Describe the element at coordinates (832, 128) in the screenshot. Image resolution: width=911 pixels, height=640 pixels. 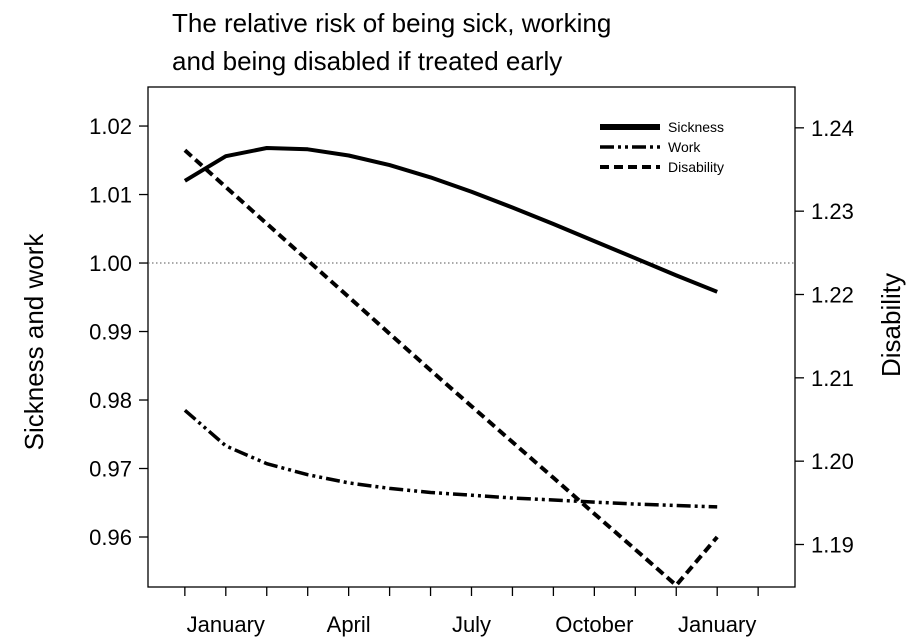
I see `right-y-tick-label: 1.24` at that location.